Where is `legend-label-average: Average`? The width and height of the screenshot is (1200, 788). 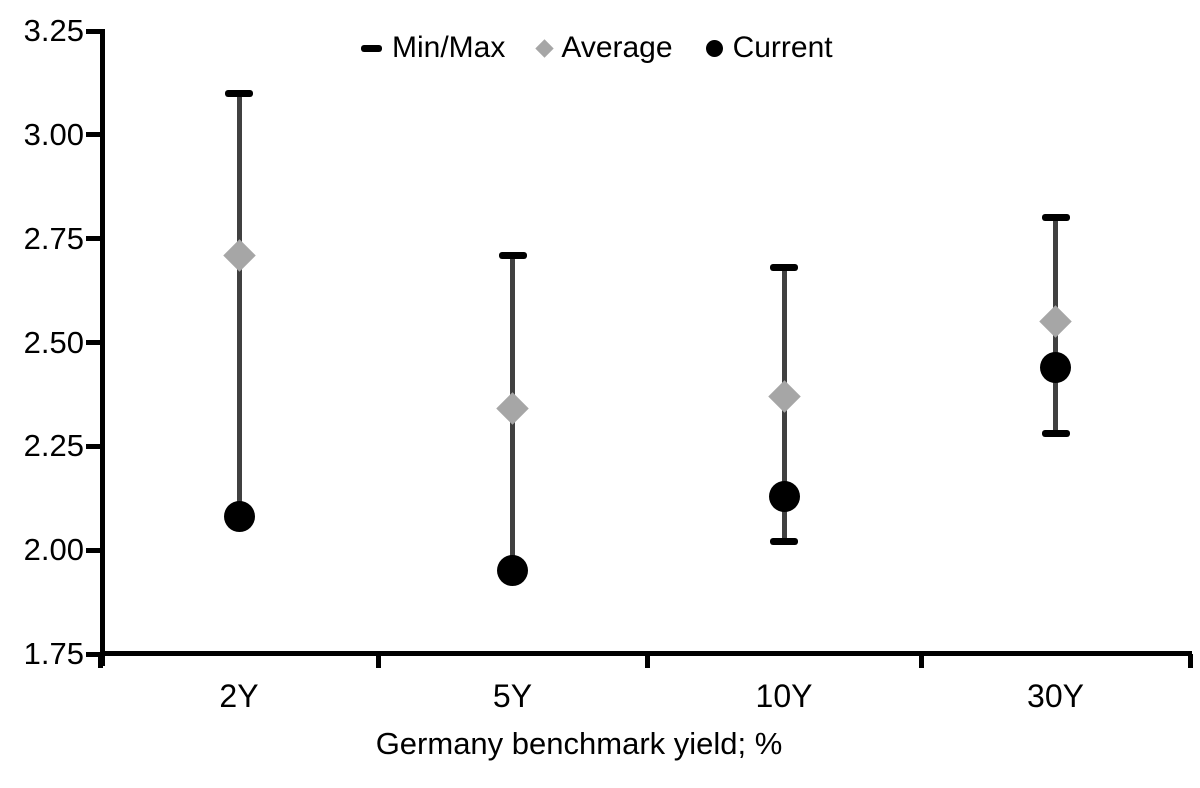 legend-label-average: Average is located at coordinates (617, 47).